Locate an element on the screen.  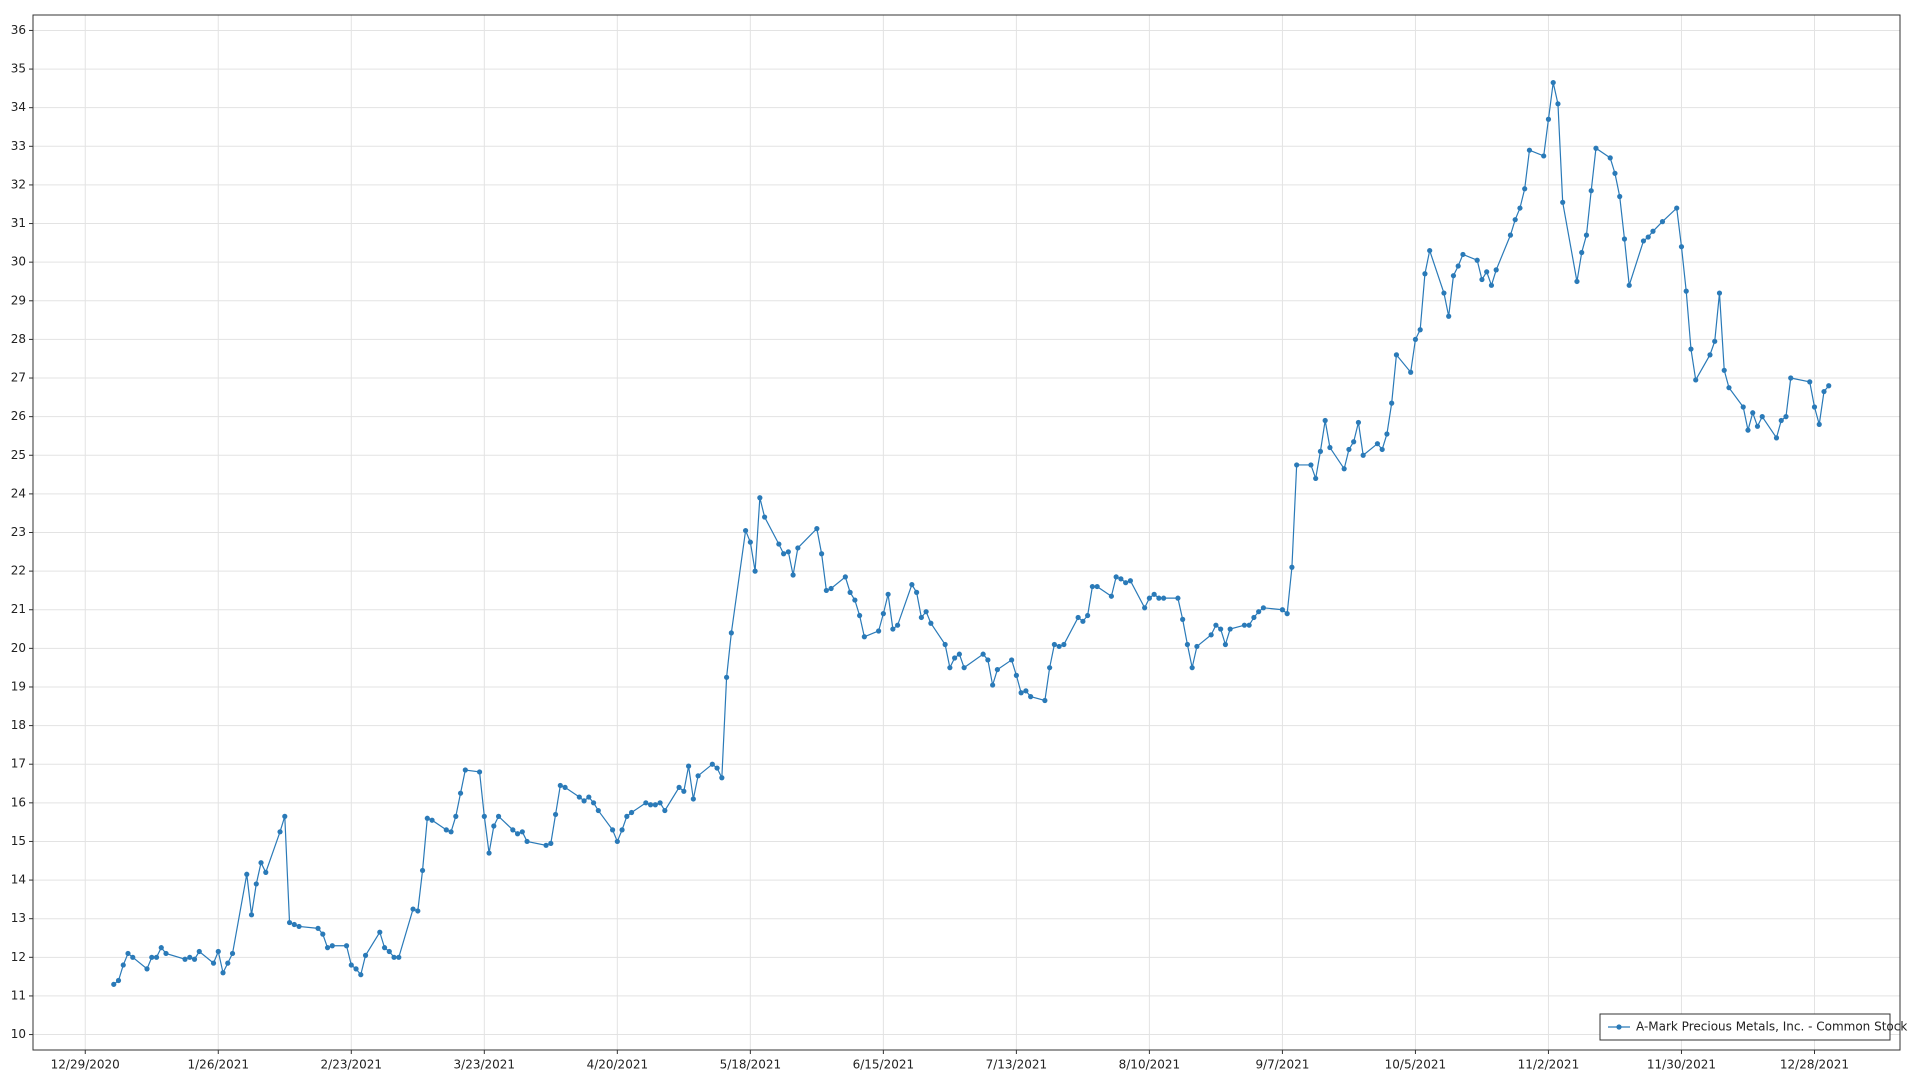
y-tick-label: 18 is located at coordinates (18, 725).